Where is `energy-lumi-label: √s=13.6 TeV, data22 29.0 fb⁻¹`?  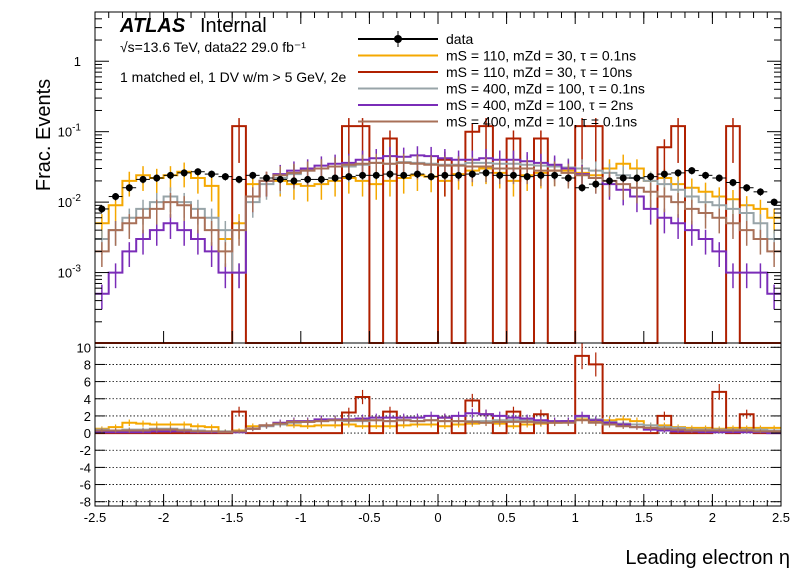
energy-lumi-label: √s=13.6 TeV, data22 29.0 fb⁻¹ is located at coordinates (213, 47).